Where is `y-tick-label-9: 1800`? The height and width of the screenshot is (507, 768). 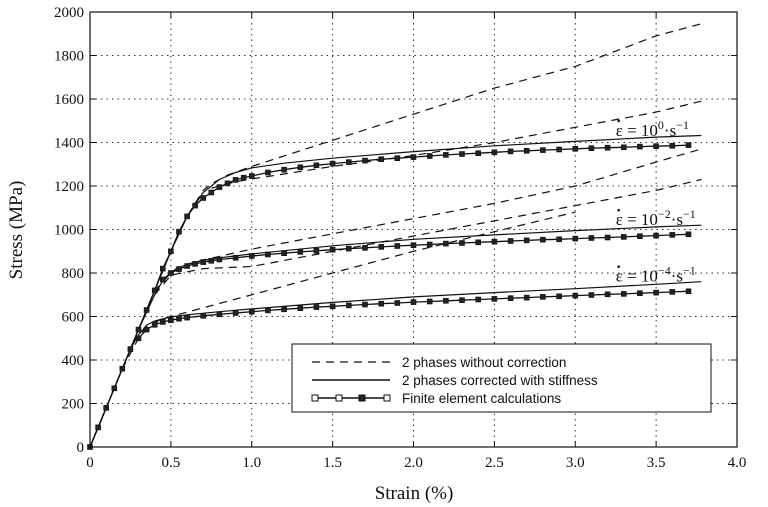
y-tick-label-9: 1800 is located at coordinates (69, 57).